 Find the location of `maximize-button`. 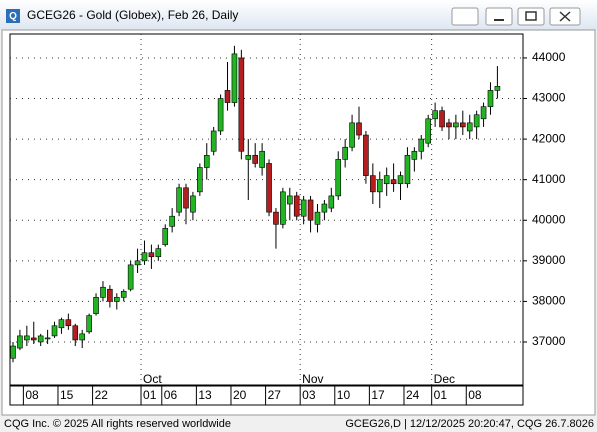

maximize-button is located at coordinates (531, 16).